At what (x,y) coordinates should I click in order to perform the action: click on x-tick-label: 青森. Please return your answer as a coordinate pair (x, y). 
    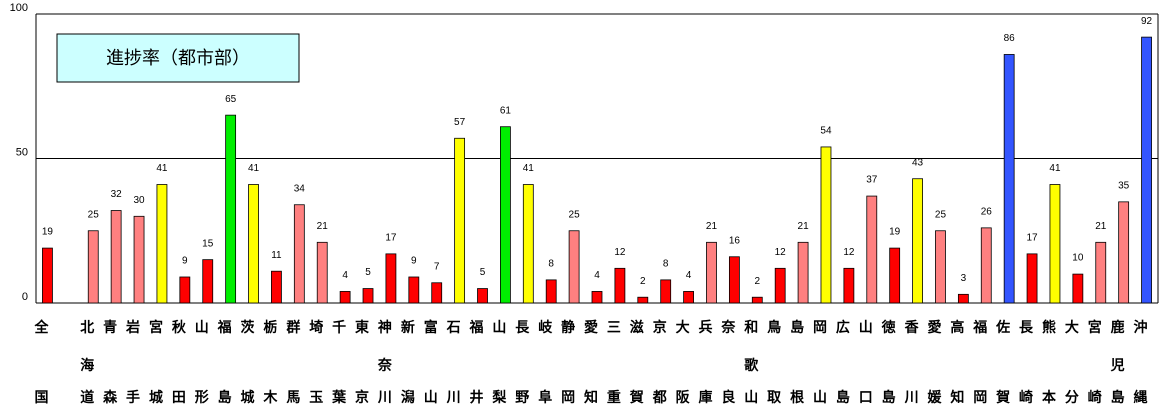
    Looking at the image, I should click on (110, 362).